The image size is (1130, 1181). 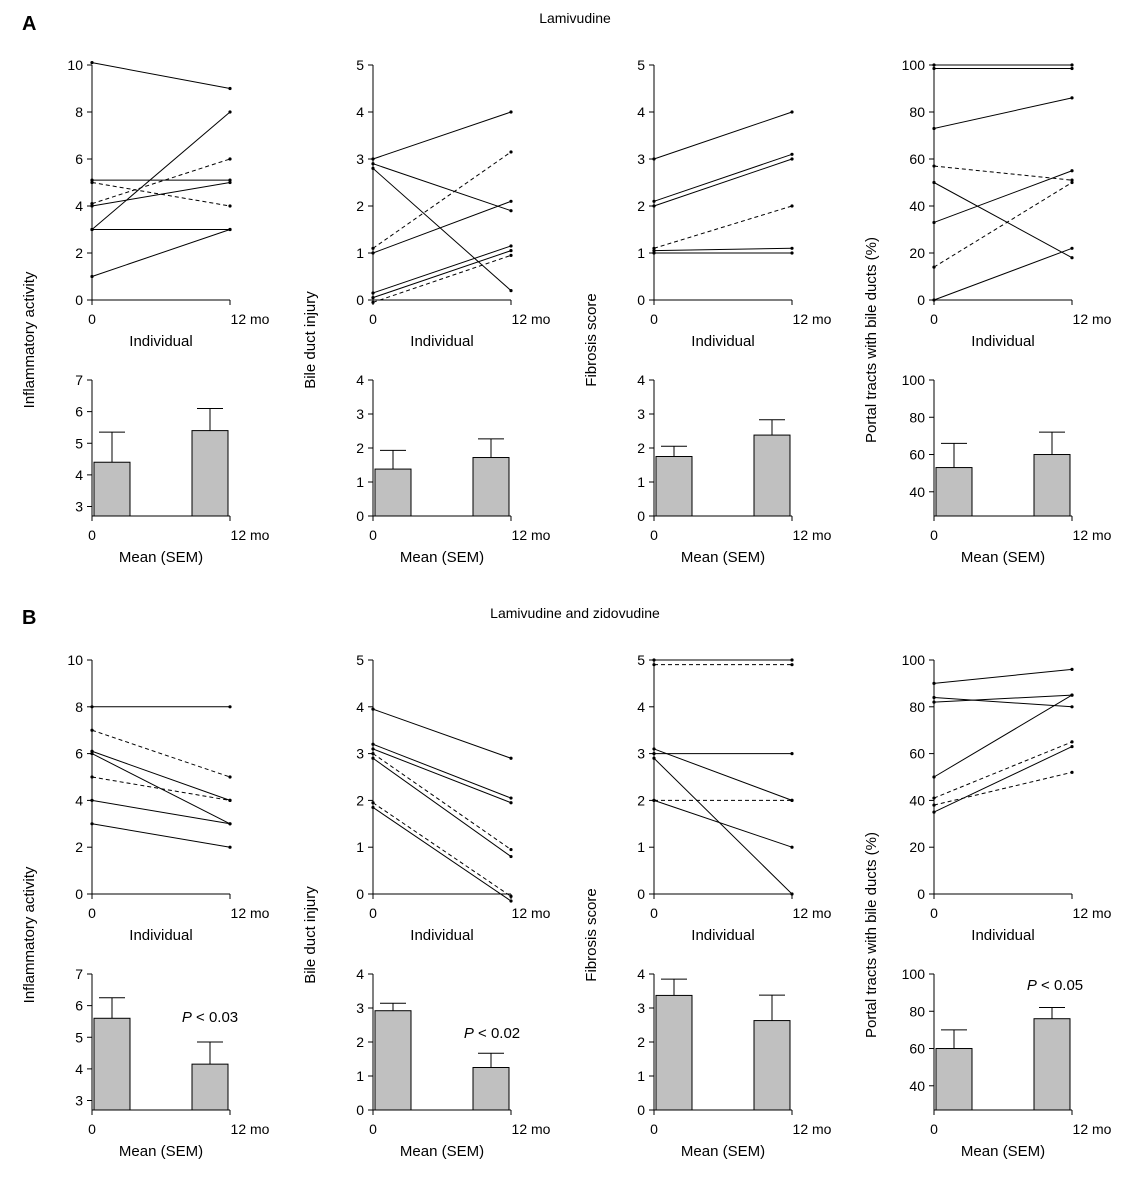 What do you see at coordinates (914, 380) in the screenshot?
I see `mean-y-tick-label: 100` at bounding box center [914, 380].